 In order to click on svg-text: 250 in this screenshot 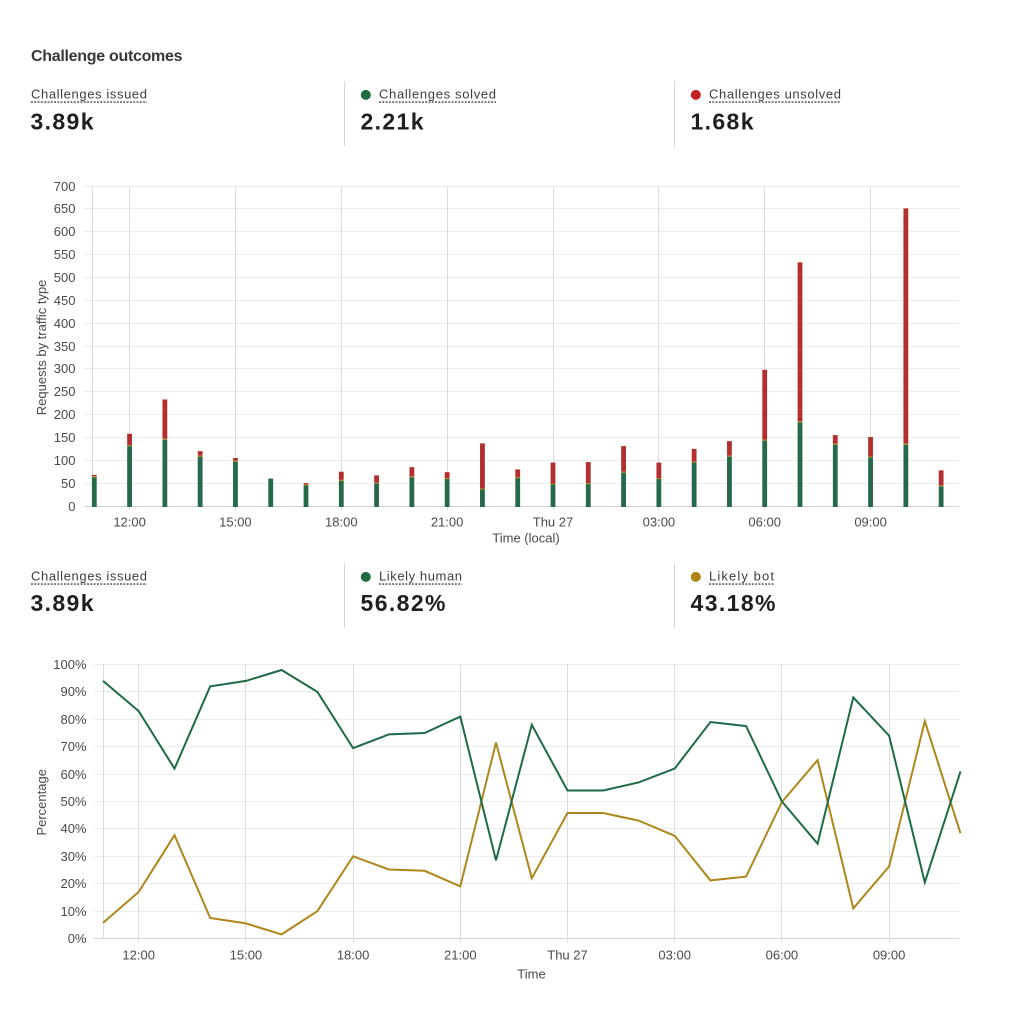, I will do `click(65, 391)`.